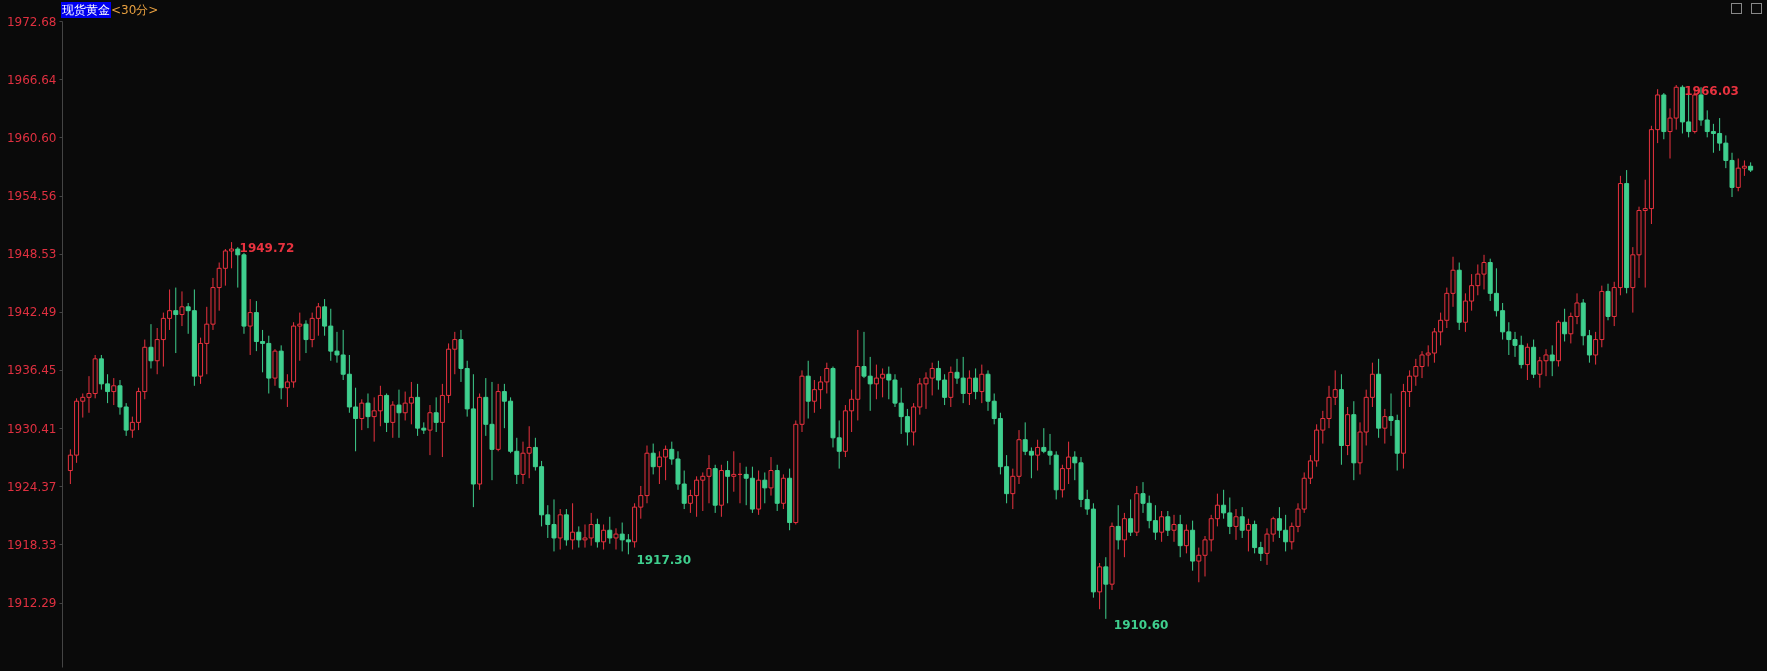 This screenshot has height=671, width=1767. Describe the element at coordinates (31, 603) in the screenshot. I see `y-tick-label: 1912.29` at that location.